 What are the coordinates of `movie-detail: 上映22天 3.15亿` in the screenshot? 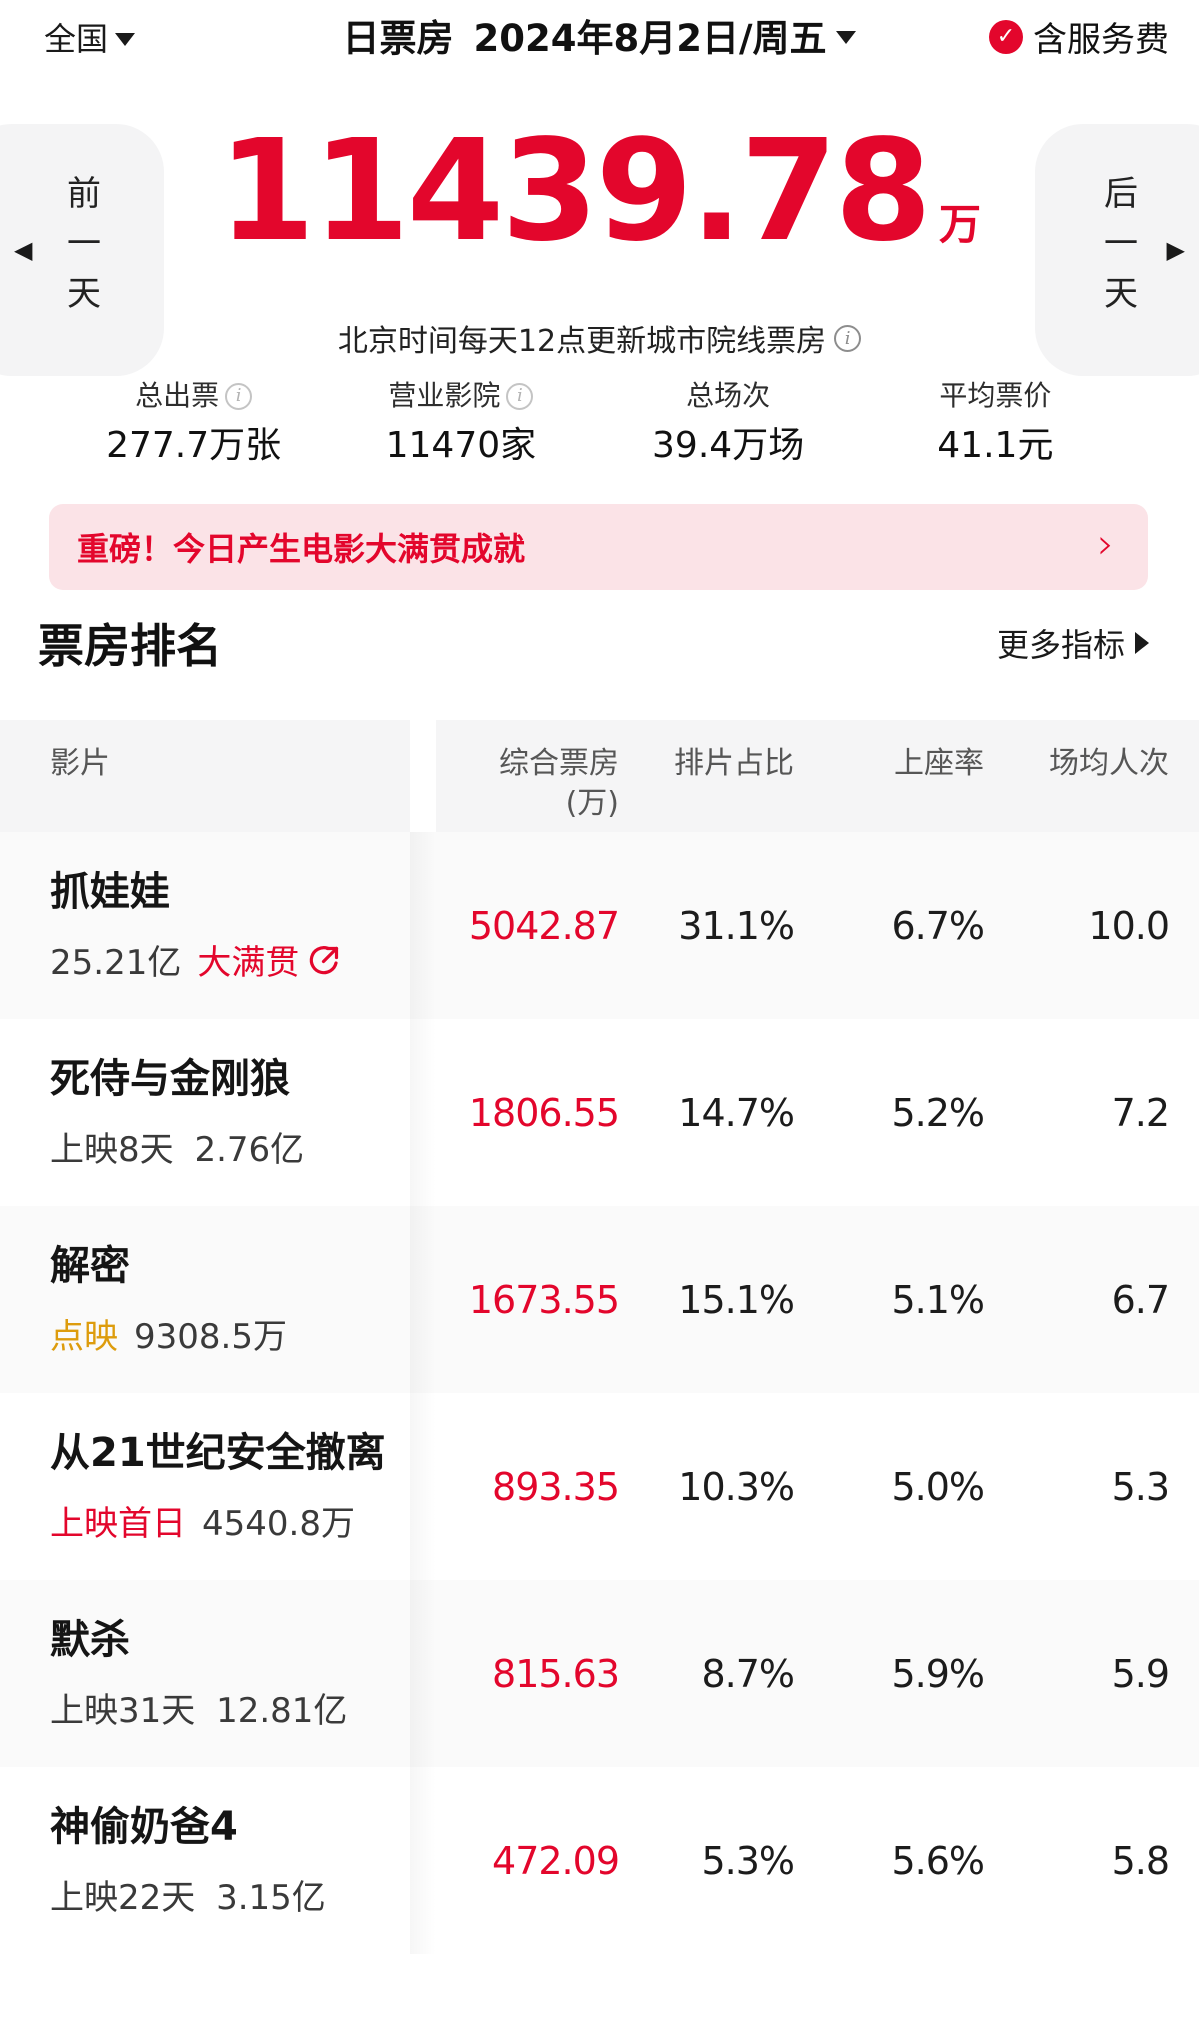 It's located at (188, 1898).